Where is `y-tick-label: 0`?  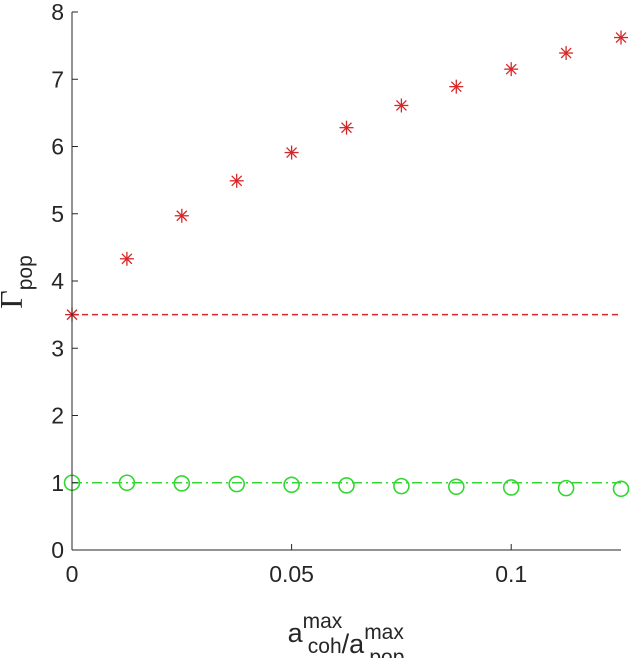 y-tick-label: 0 is located at coordinates (57, 550).